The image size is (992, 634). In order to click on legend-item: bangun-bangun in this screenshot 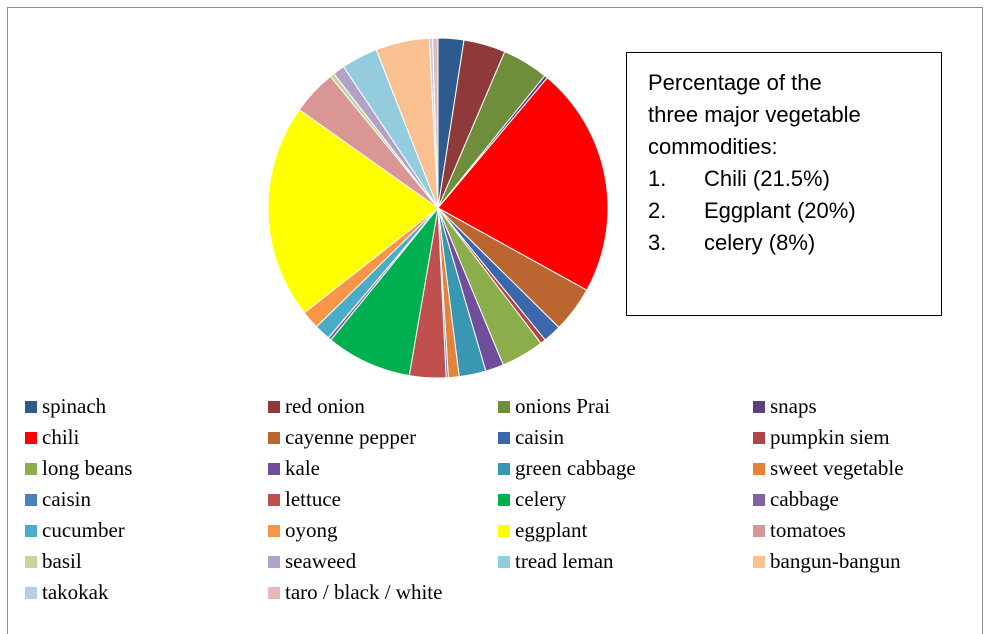, I will do `click(868, 561)`.